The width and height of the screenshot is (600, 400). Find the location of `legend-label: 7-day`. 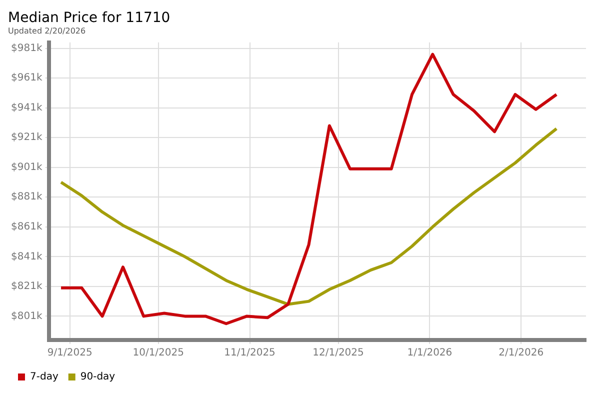

legend-label: 7-day is located at coordinates (44, 377).